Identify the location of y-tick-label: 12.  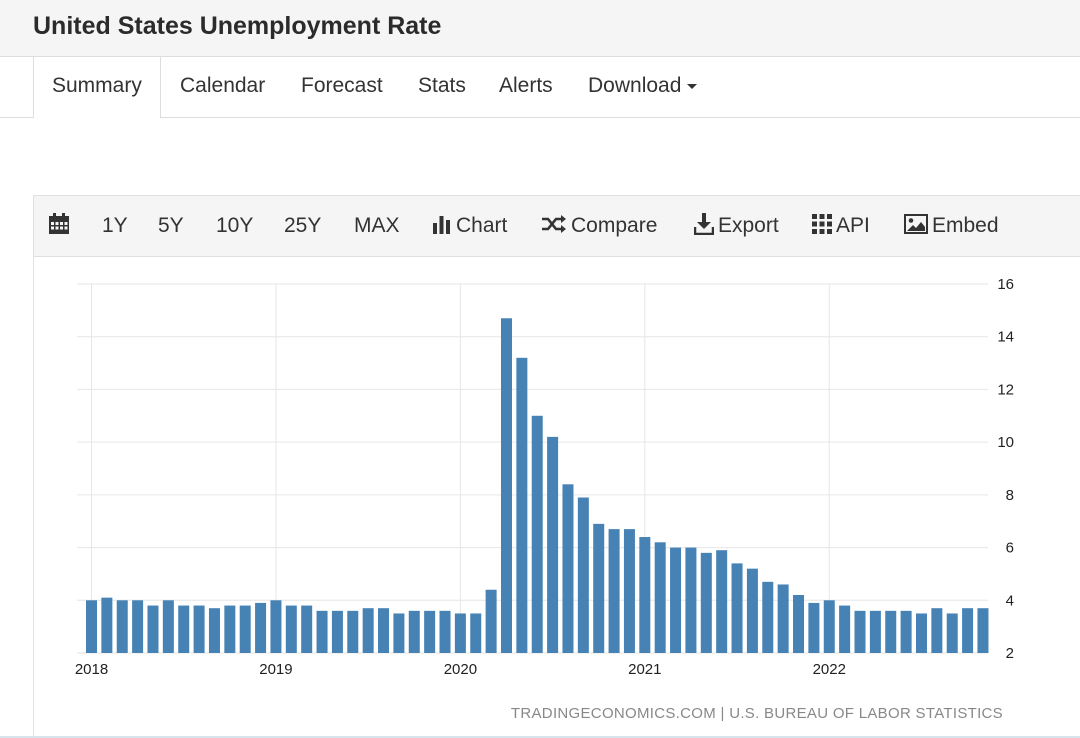
(1005, 389).